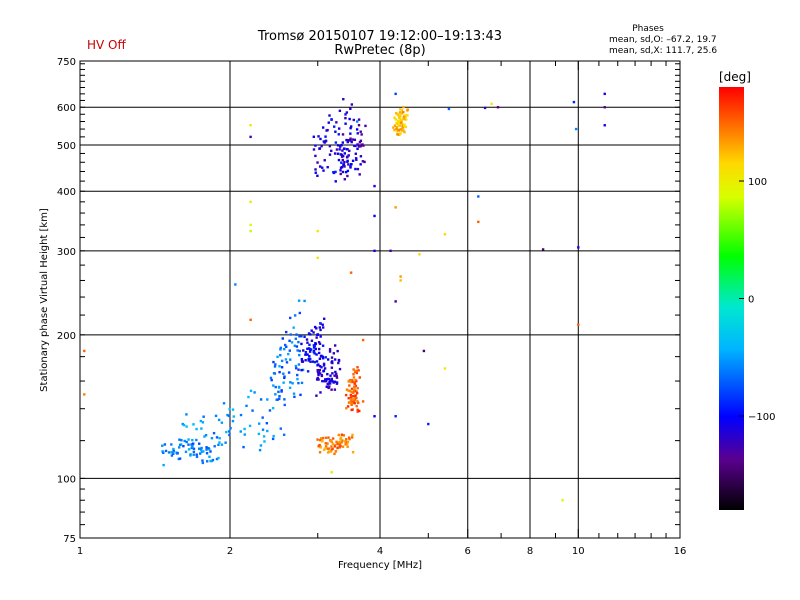 This screenshot has width=800, height=600. What do you see at coordinates (66, 62) in the screenshot?
I see `y-tick-label: 750` at bounding box center [66, 62].